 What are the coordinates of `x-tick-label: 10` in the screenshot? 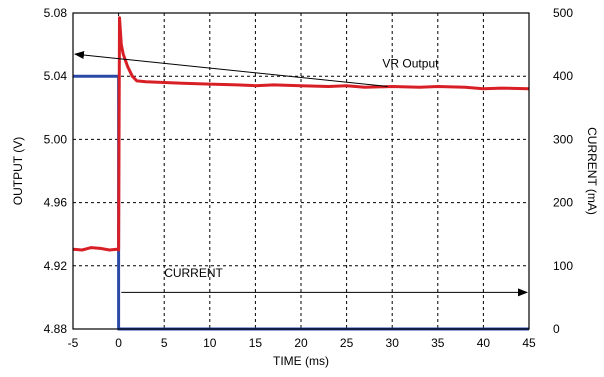 It's located at (210, 343).